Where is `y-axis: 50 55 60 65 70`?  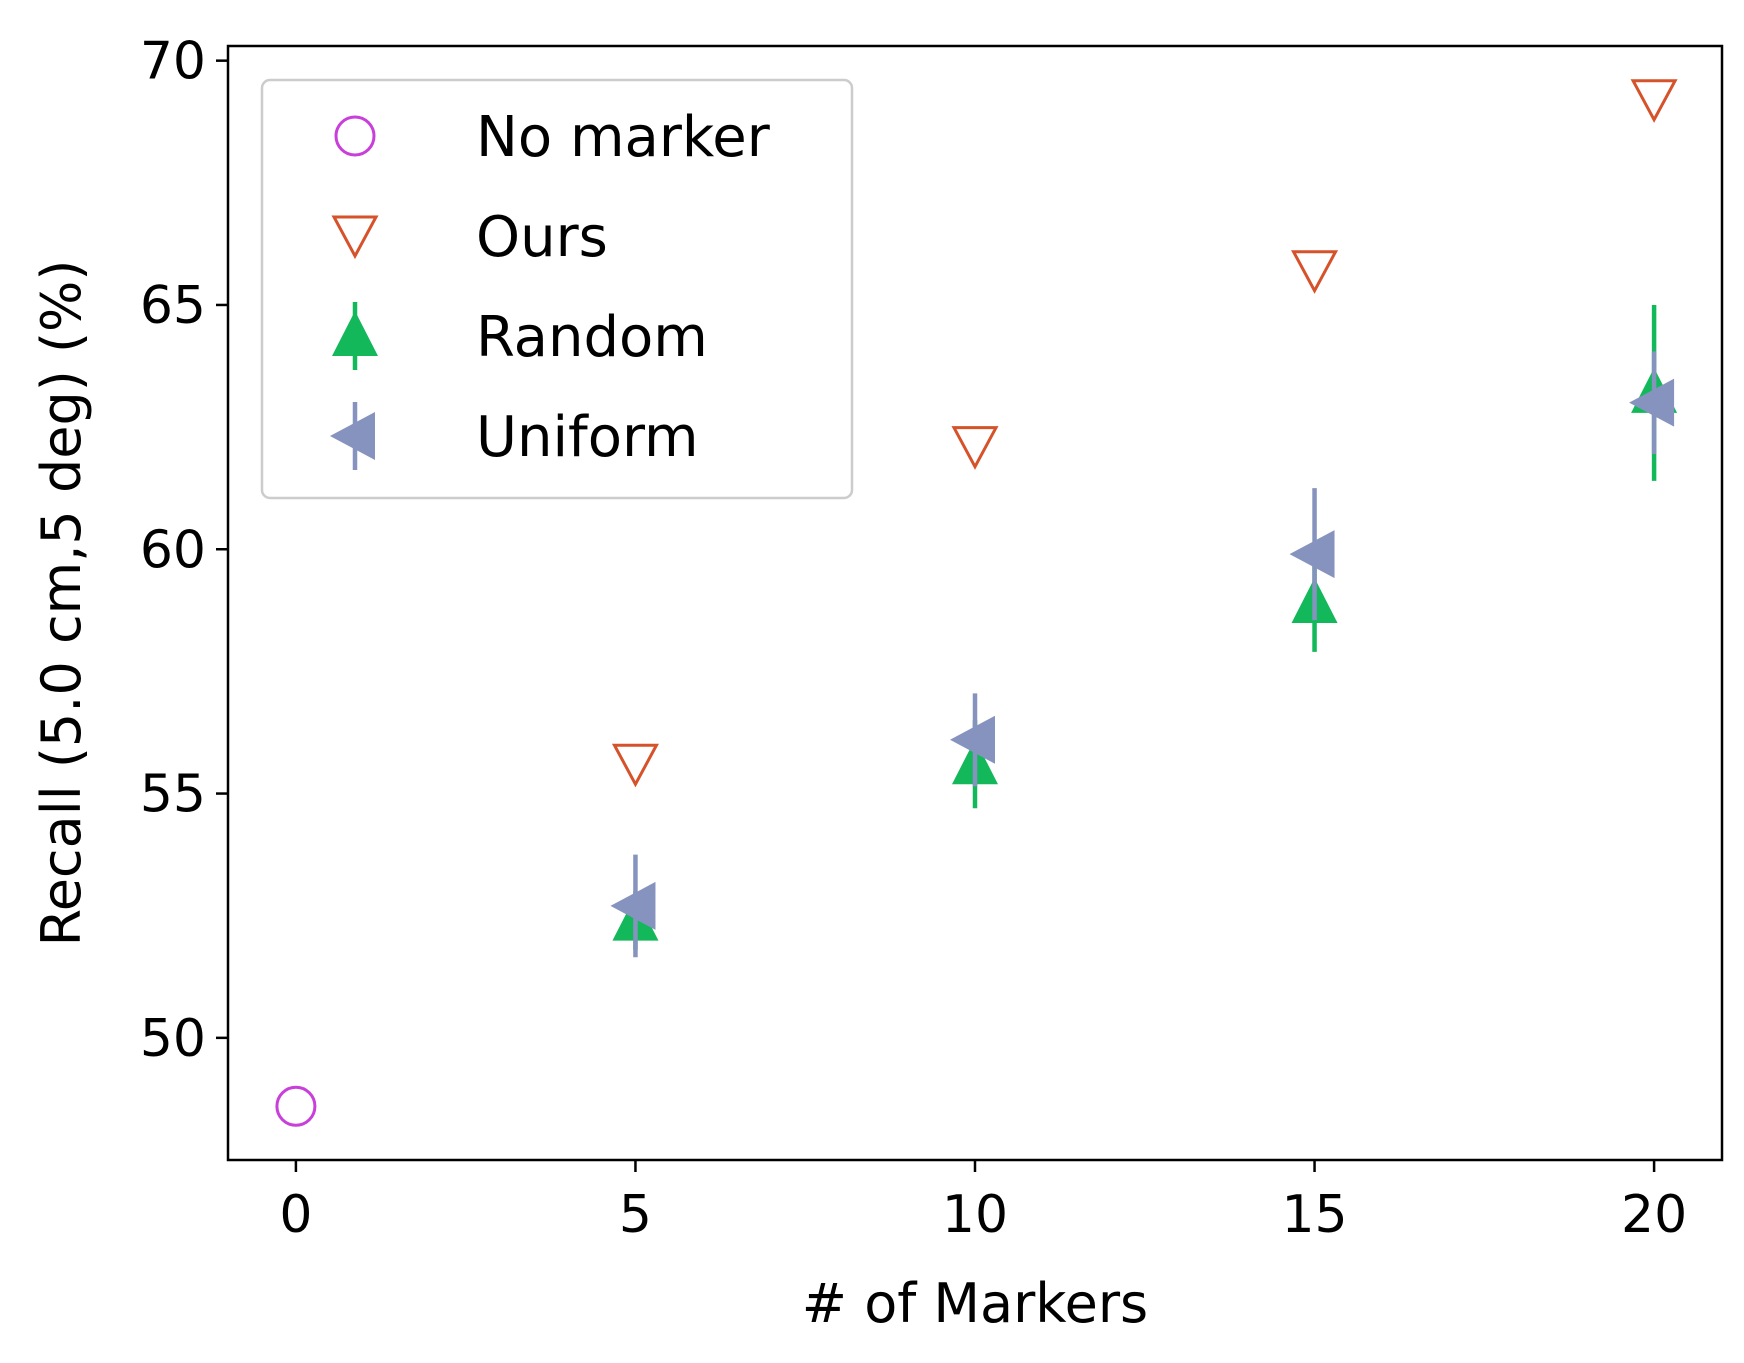 y-axis: 50 55 60 65 70 is located at coordinates (184, 550).